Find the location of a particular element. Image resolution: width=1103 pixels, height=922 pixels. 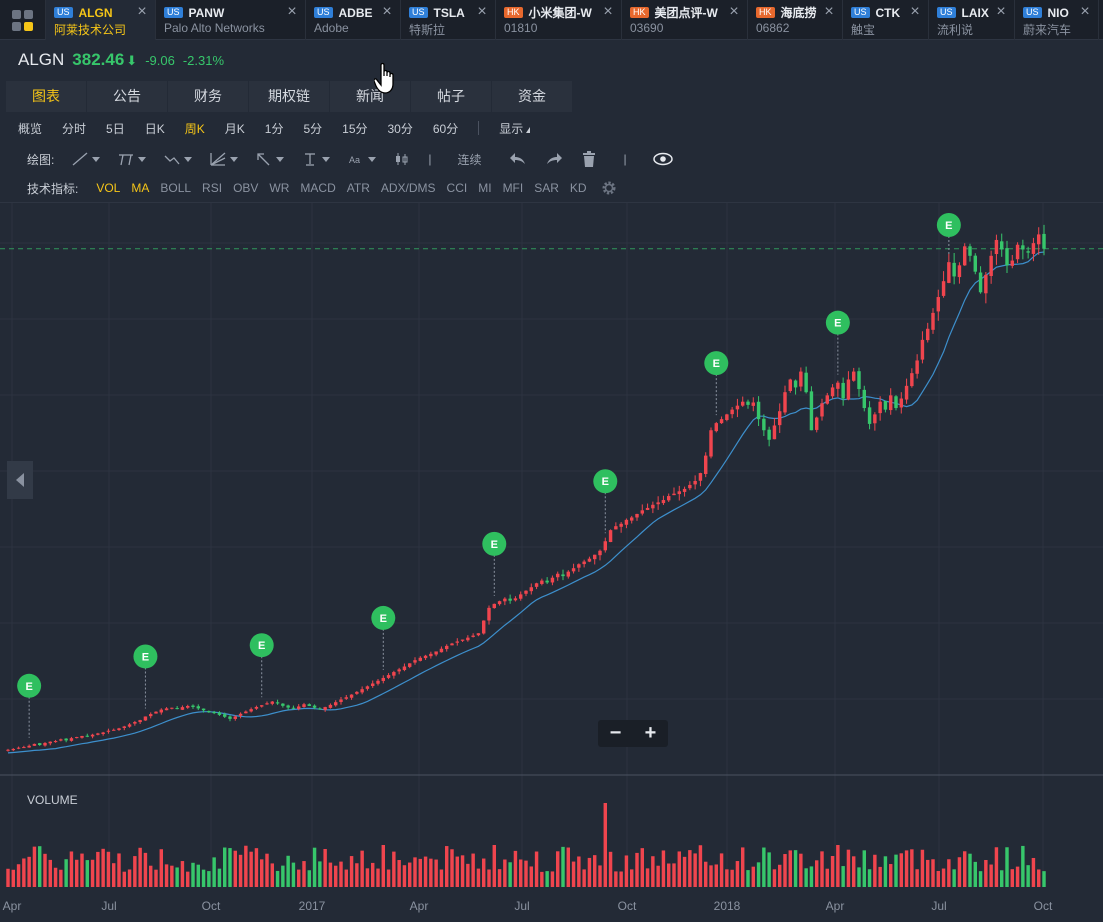

stock-code: ALGN is located at coordinates (95, 12).